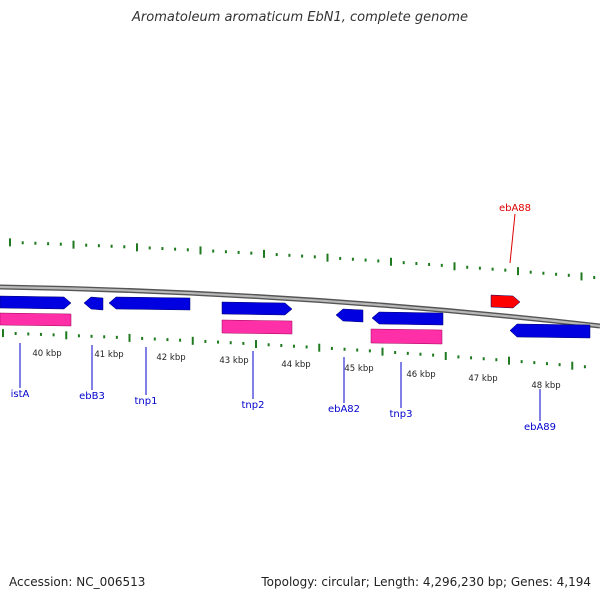  Describe the element at coordinates (20, 394) in the screenshot. I see `gene-label-istA: istA` at that location.